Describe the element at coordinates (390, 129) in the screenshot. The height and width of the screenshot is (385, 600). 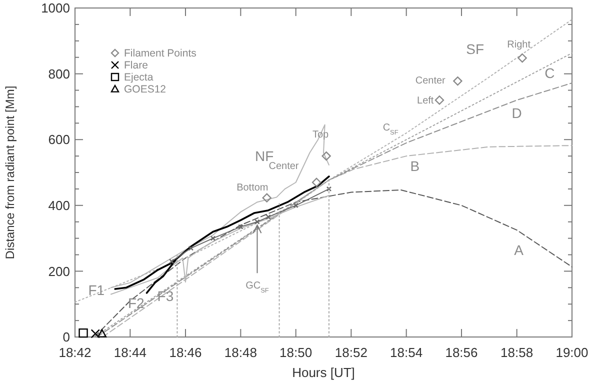
I see `annotation: C$_{SF}$` at that location.